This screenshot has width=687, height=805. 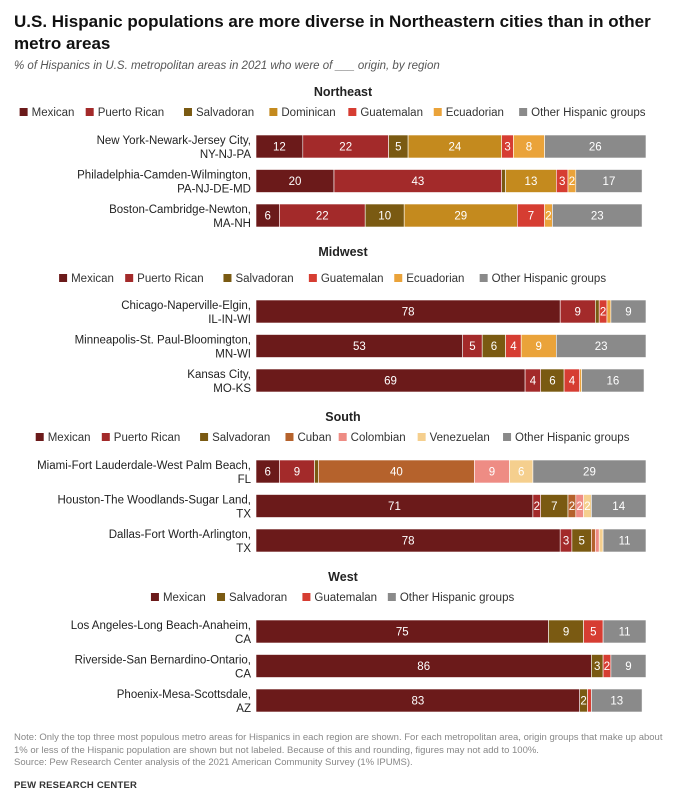 What do you see at coordinates (219, 375) in the screenshot?
I see `row-label: Kansas City,` at bounding box center [219, 375].